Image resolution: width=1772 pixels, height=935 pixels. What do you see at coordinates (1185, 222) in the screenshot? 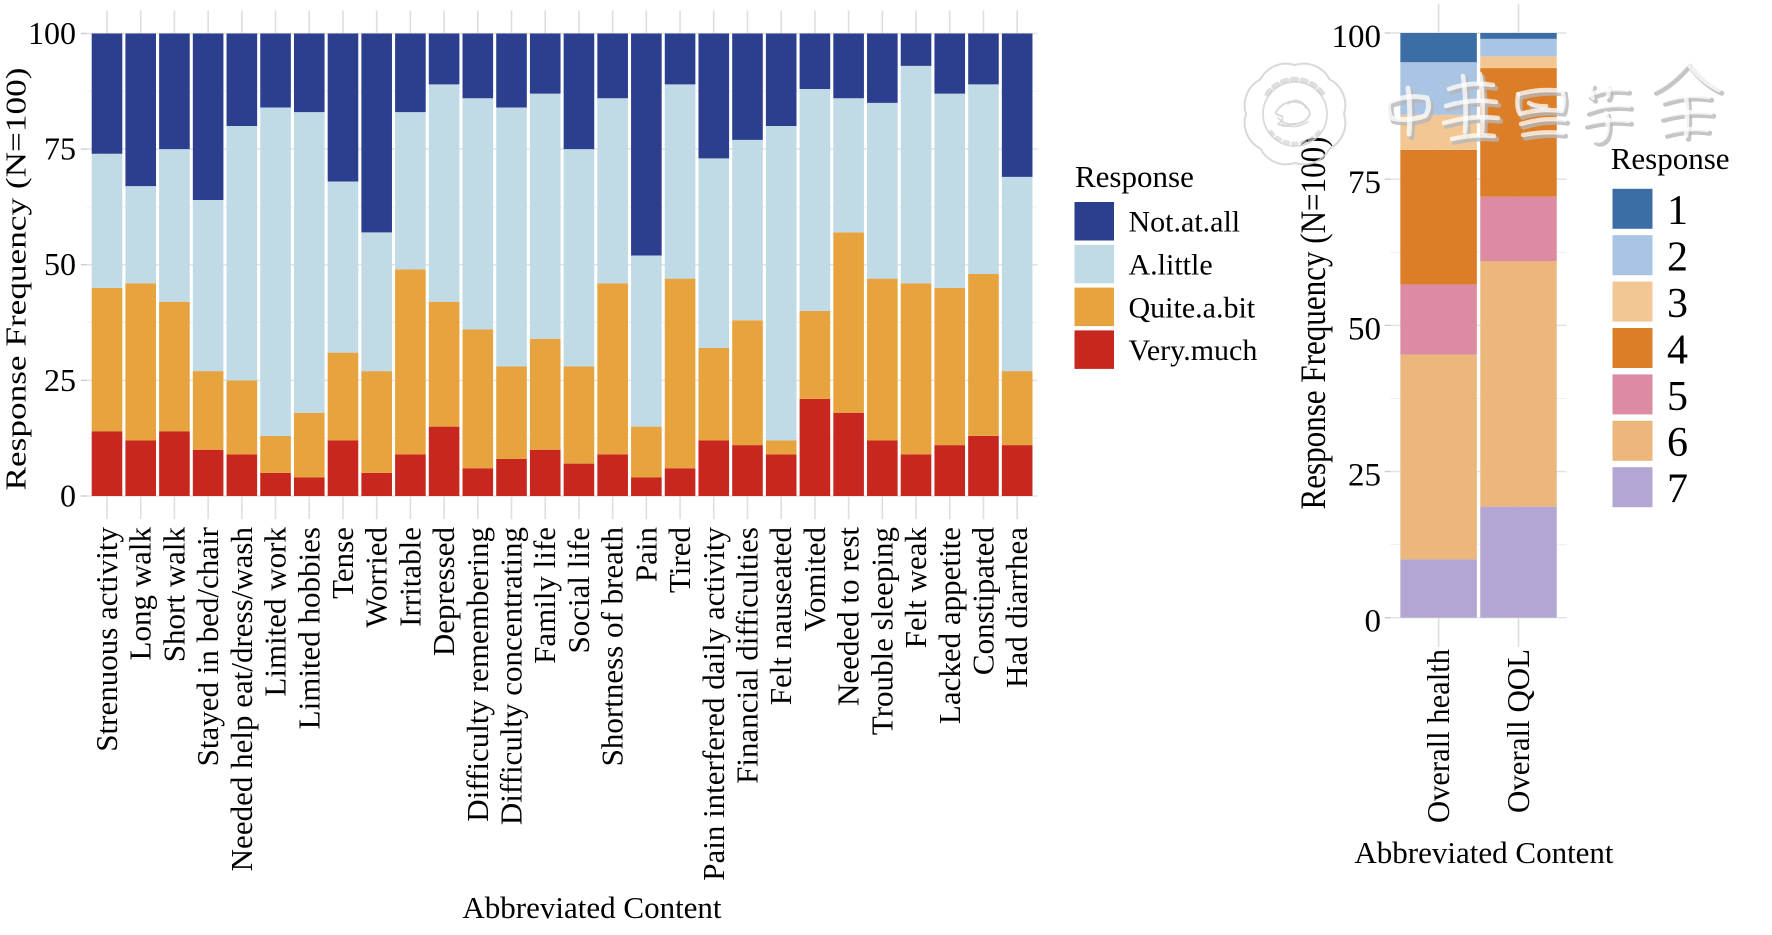
I see `svg-text: Not.at.all` at bounding box center [1185, 222].